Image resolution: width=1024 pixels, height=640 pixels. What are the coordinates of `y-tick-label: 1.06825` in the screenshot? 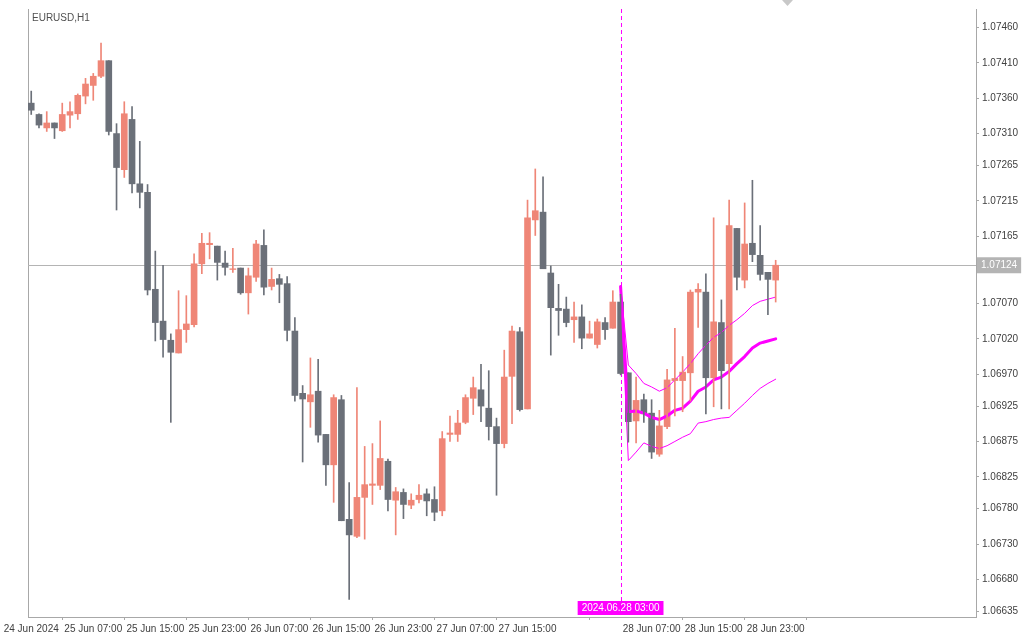 It's located at (1000, 476).